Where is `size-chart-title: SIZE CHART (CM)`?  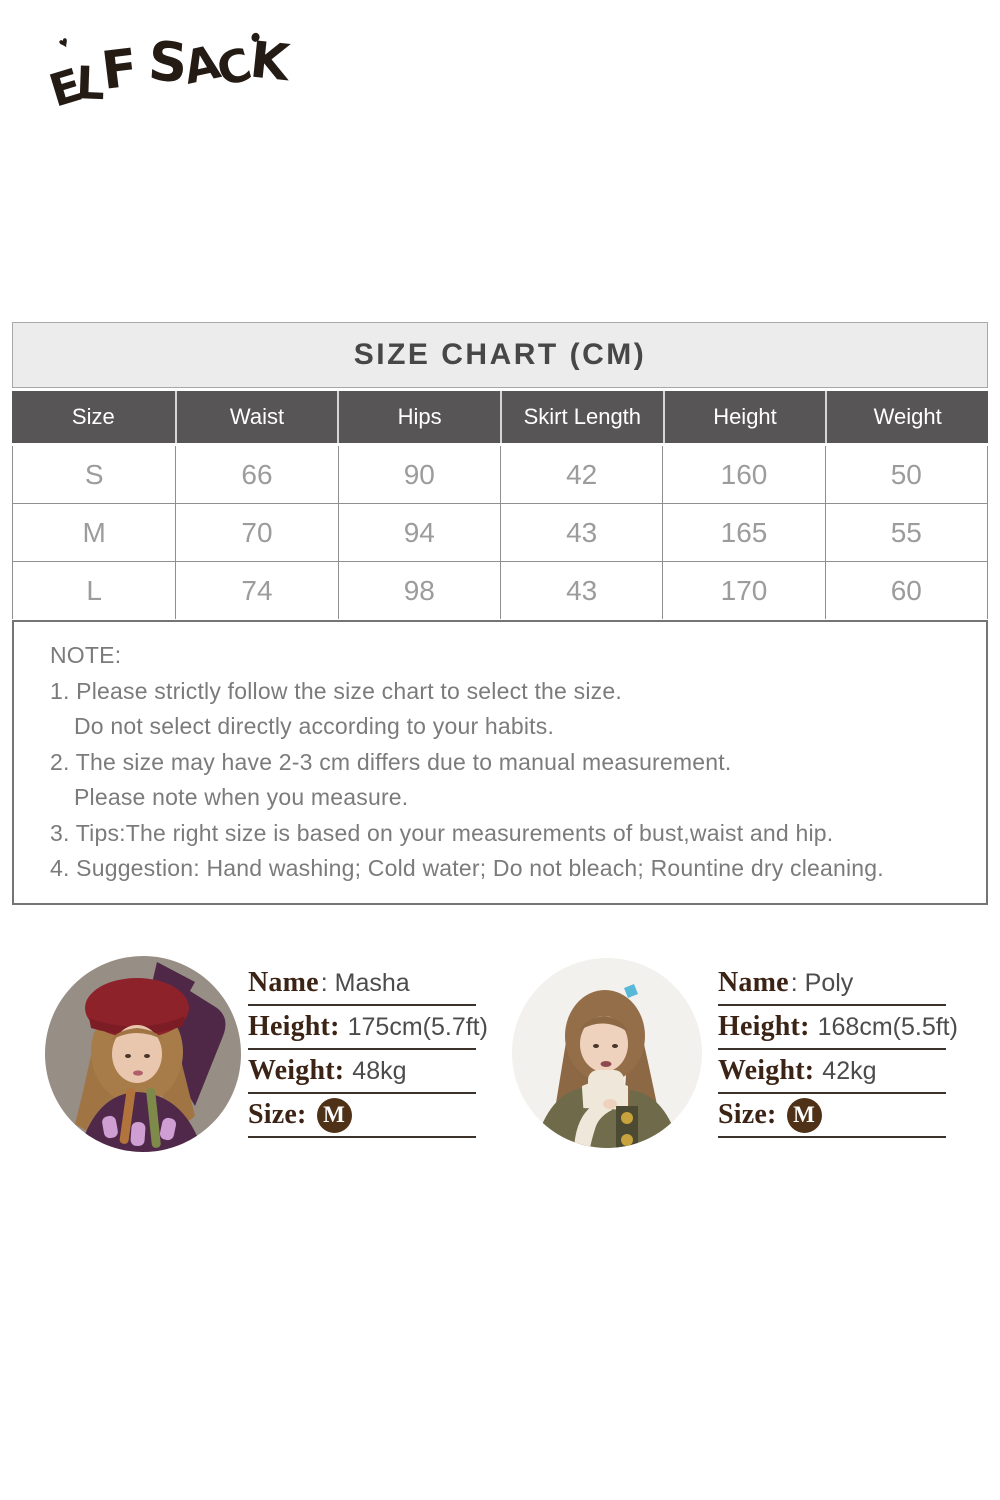 size-chart-title: SIZE CHART (CM) is located at coordinates (500, 355).